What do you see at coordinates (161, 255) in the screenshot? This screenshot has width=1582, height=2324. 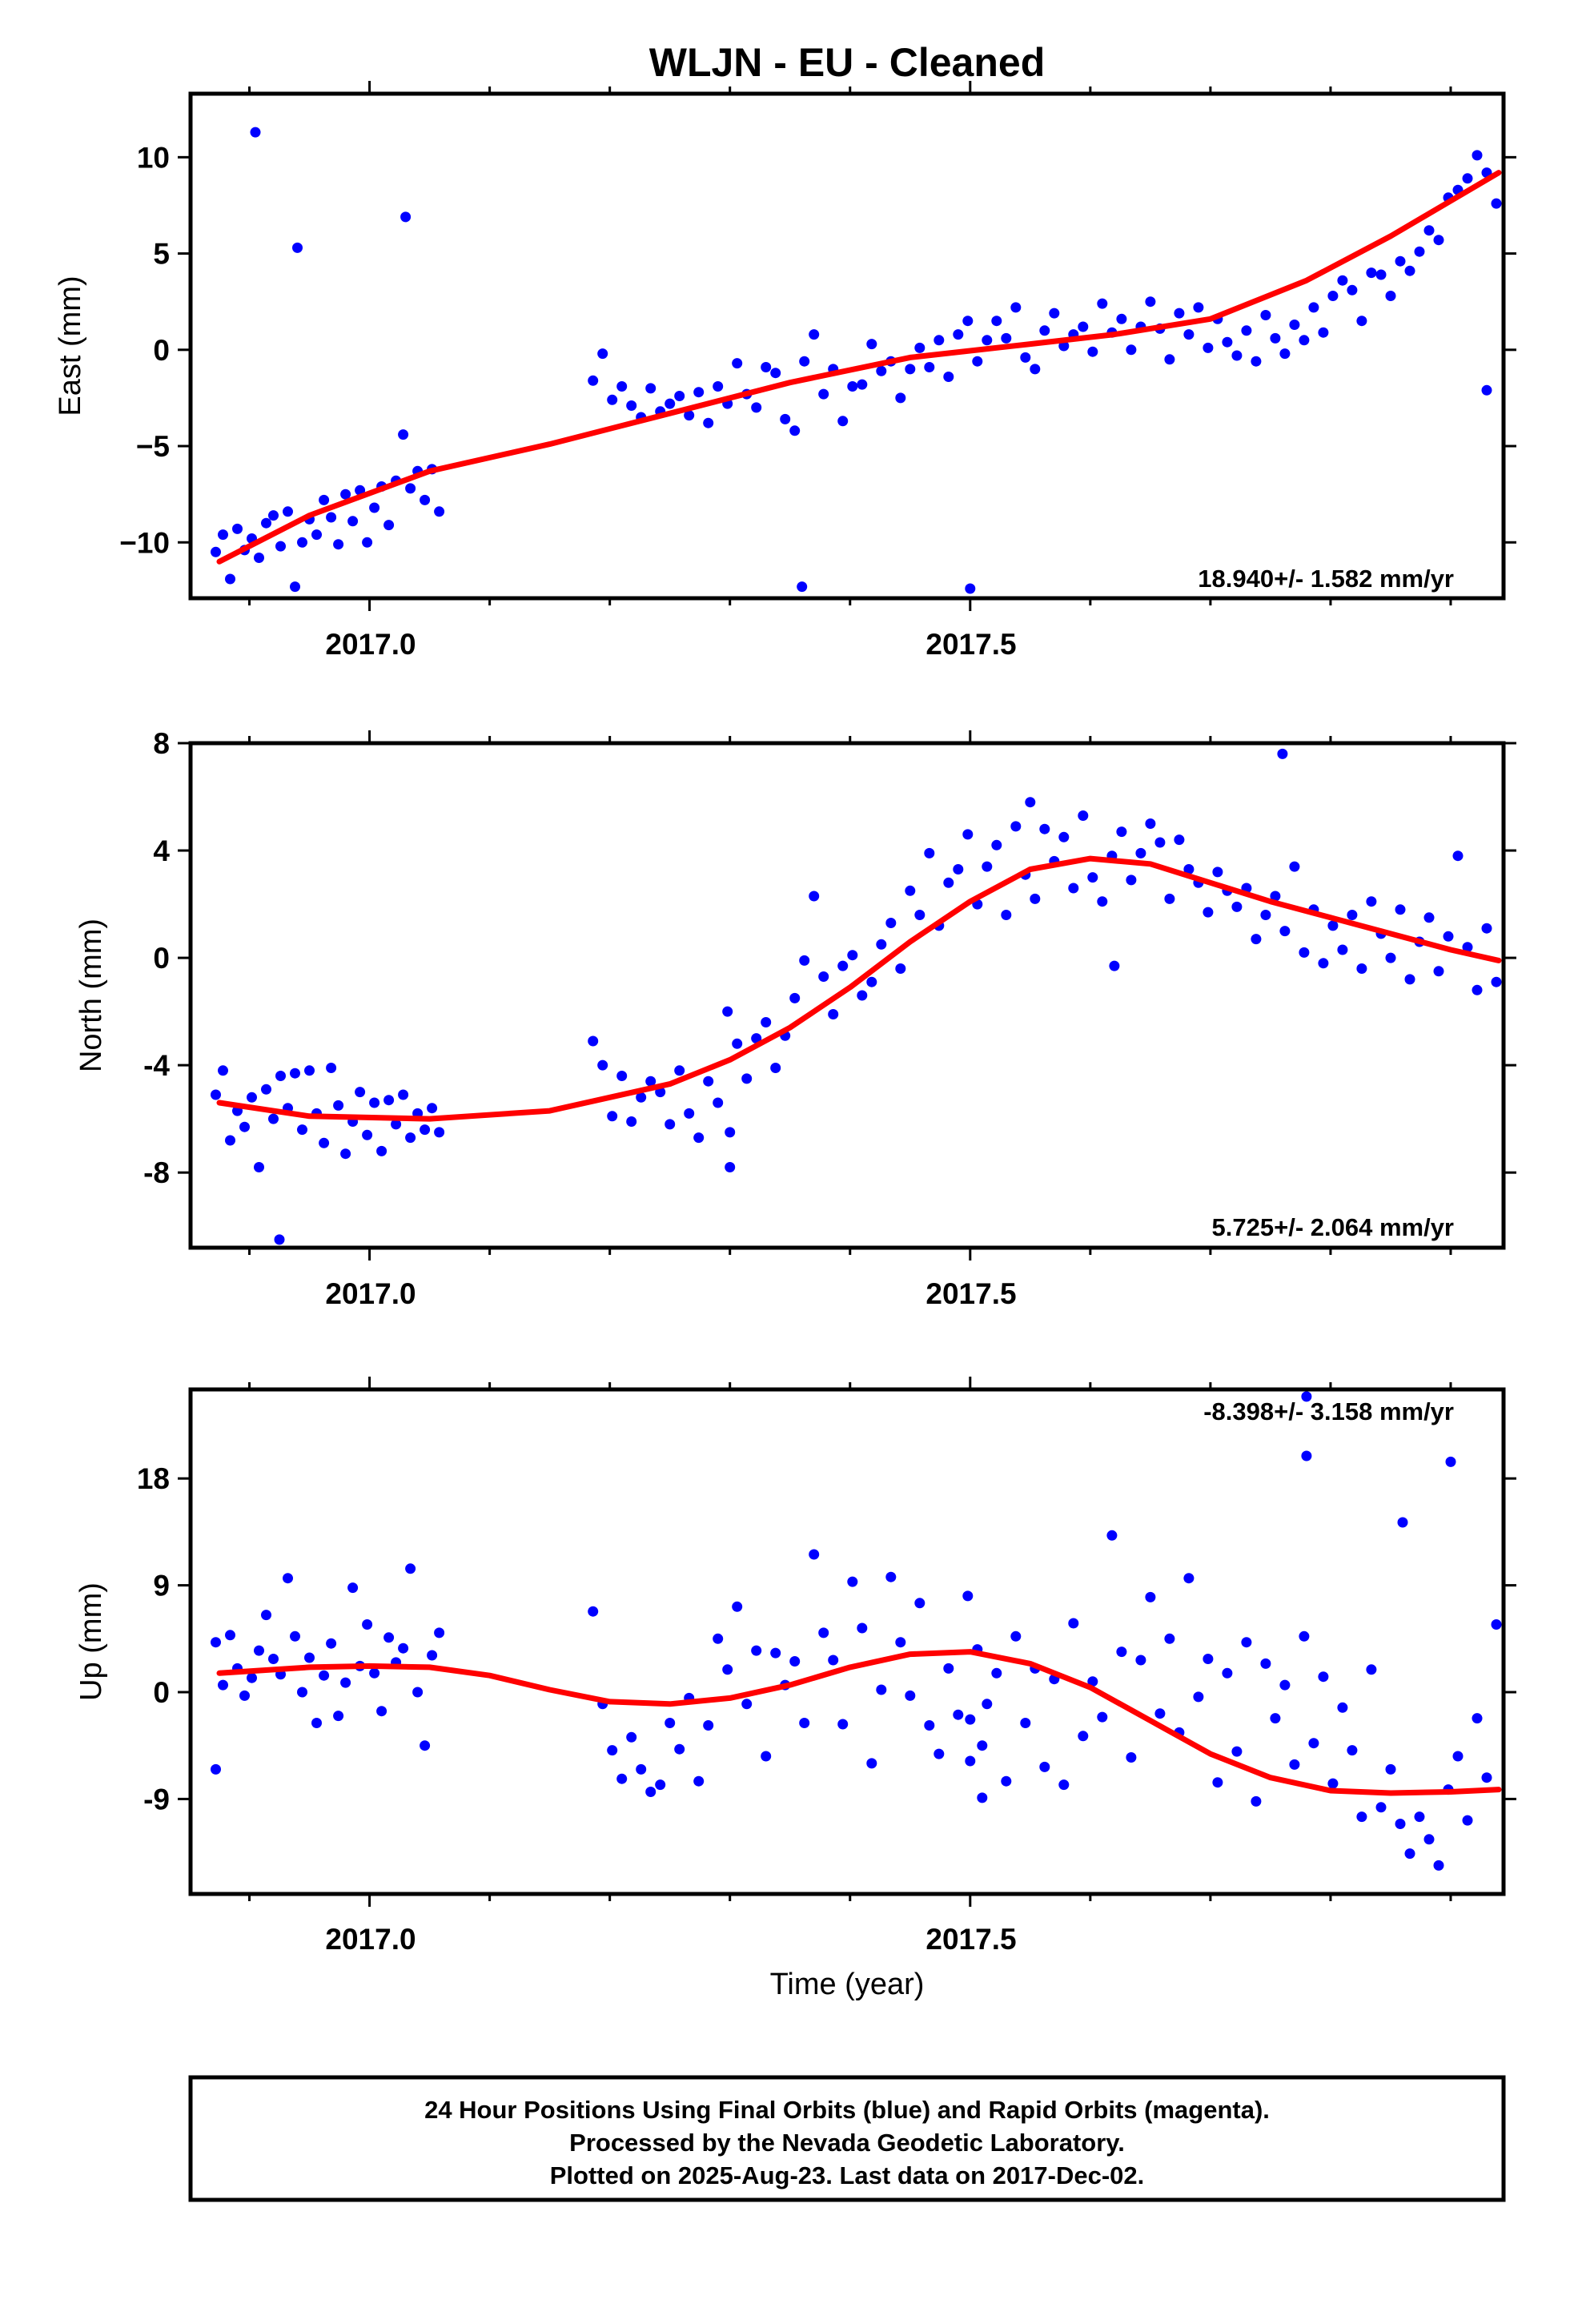 I see `east-ytick-label: 5` at bounding box center [161, 255].